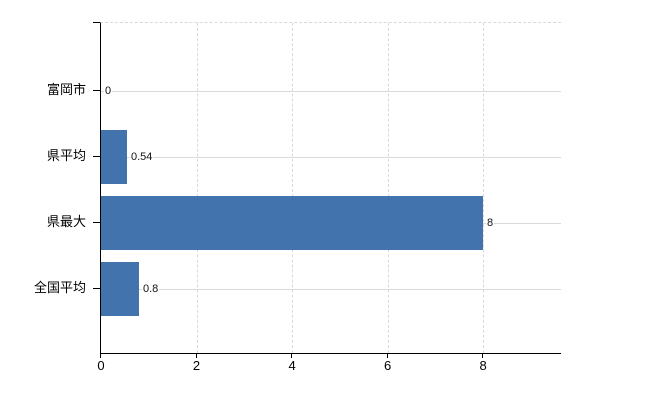 Image resolution: width=650 pixels, height=400 pixels. I want to click on bar-value-label: 8, so click(490, 223).